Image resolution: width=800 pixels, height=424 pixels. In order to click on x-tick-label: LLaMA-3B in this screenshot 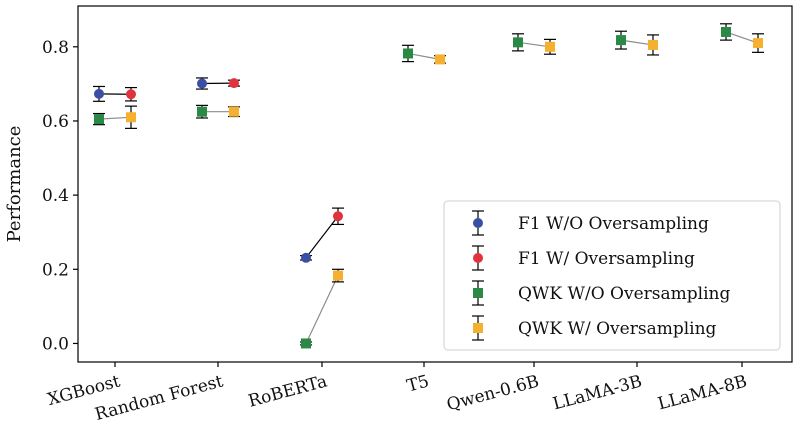, I will do `click(598, 393)`.